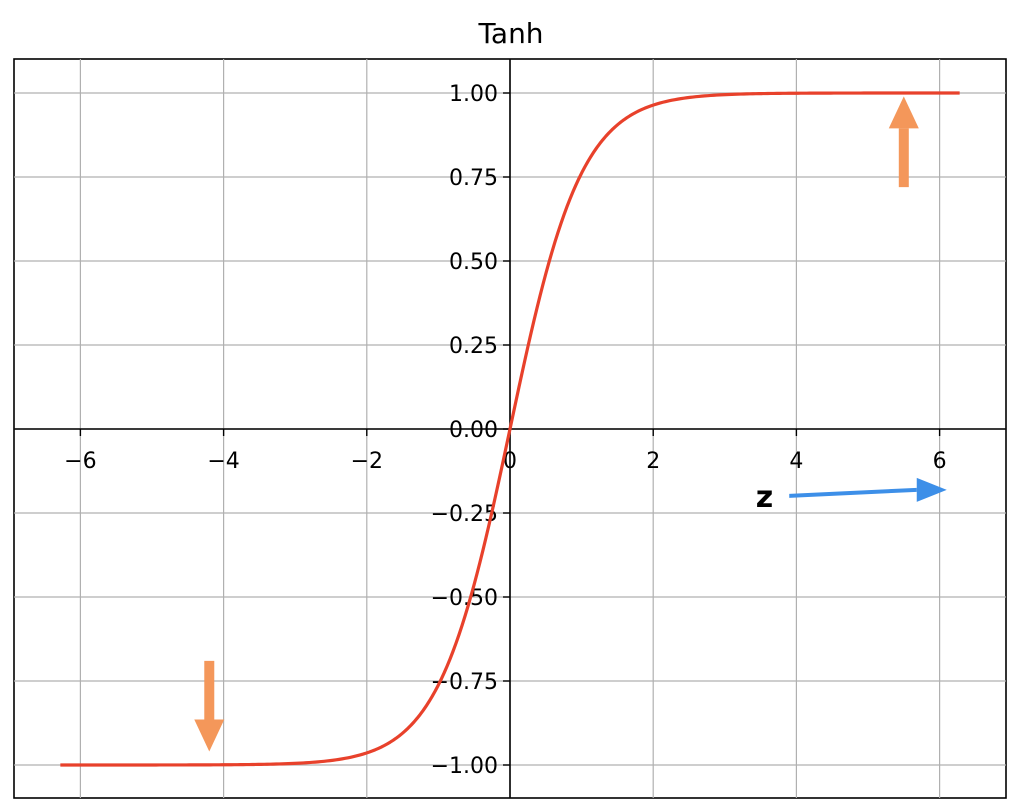 The width and height of the screenshot is (1022, 812). Describe the element at coordinates (473, 262) in the screenshot. I see `y-tick-label: 0.50` at that location.